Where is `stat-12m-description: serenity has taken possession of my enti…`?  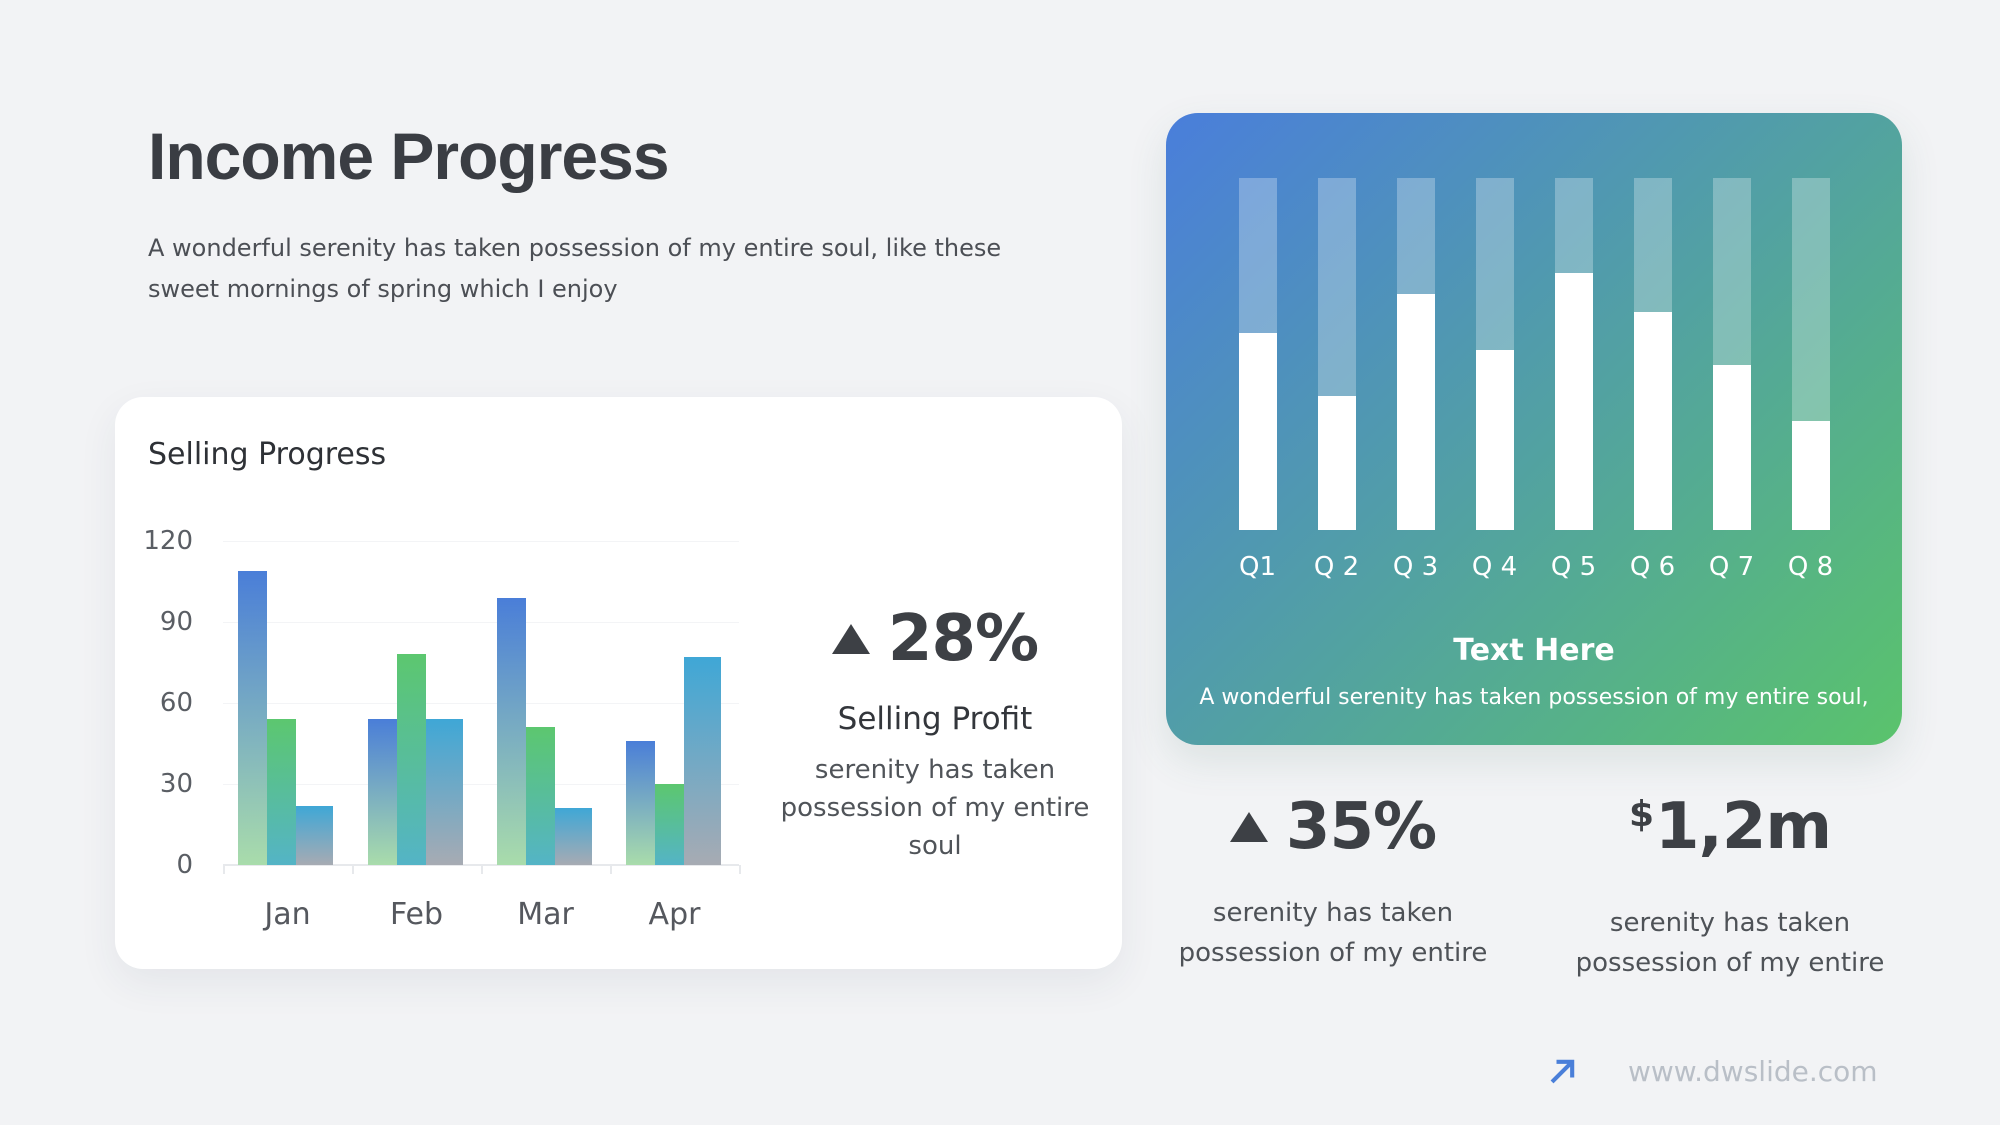 stat-12m-description: serenity has taken possession of my enti… is located at coordinates (1730, 943).